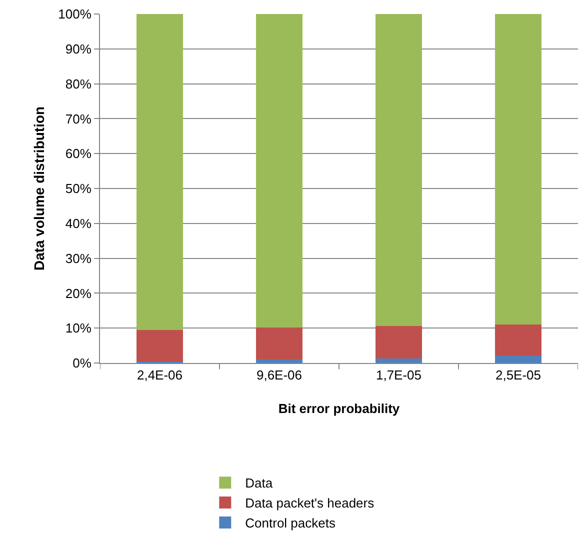 This screenshot has height=542, width=582. I want to click on y-tick-label: 20%, so click(78, 293).